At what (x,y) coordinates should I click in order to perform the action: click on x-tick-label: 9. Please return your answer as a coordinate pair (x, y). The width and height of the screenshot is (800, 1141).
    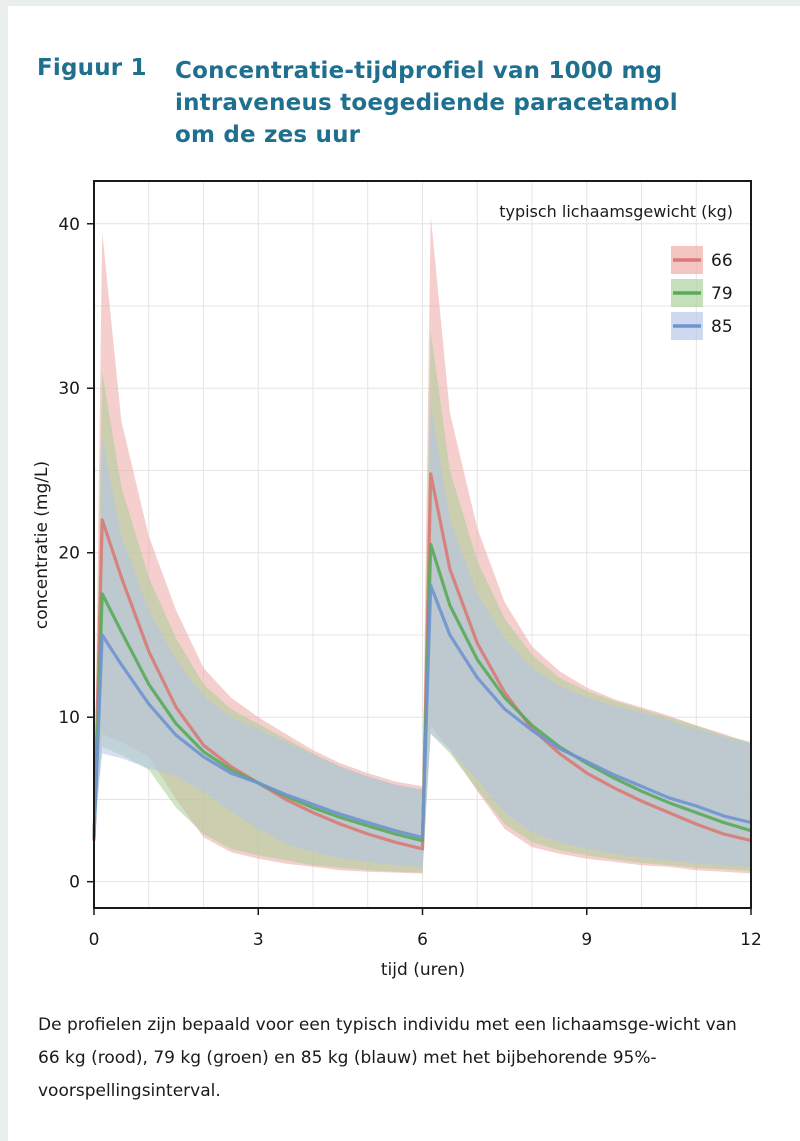
    Looking at the image, I should click on (586, 940).